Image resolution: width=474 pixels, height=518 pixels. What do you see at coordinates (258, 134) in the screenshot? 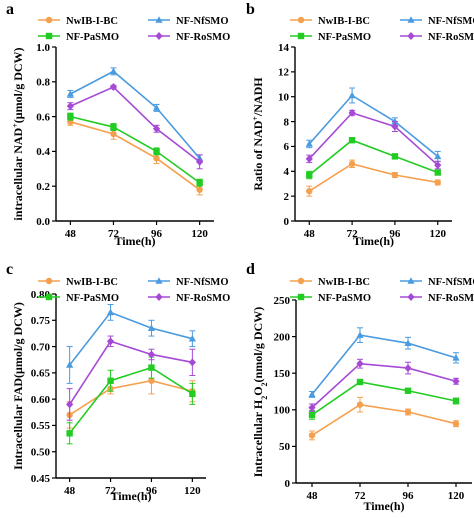
I see `y-axis-title: Ratio of NAD+/NADH` at bounding box center [258, 134].